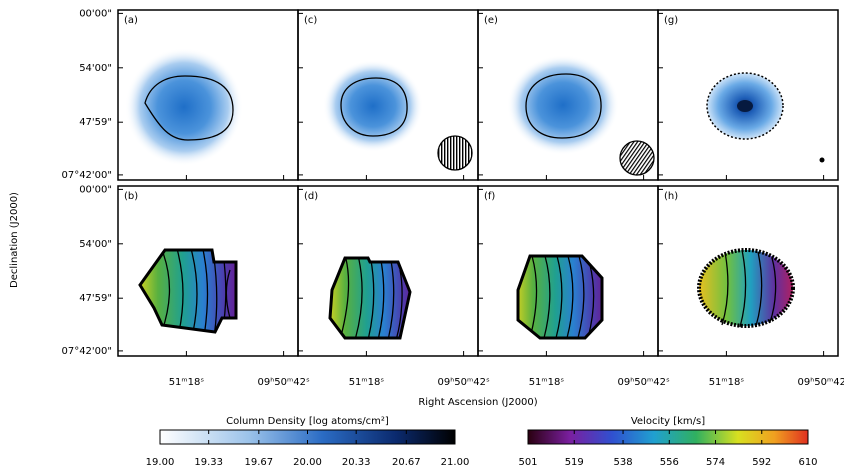 Image resolution: width=844 pixels, height=476 pixels. I want to click on y-axis-title: Declination (J2000), so click(14, 240).